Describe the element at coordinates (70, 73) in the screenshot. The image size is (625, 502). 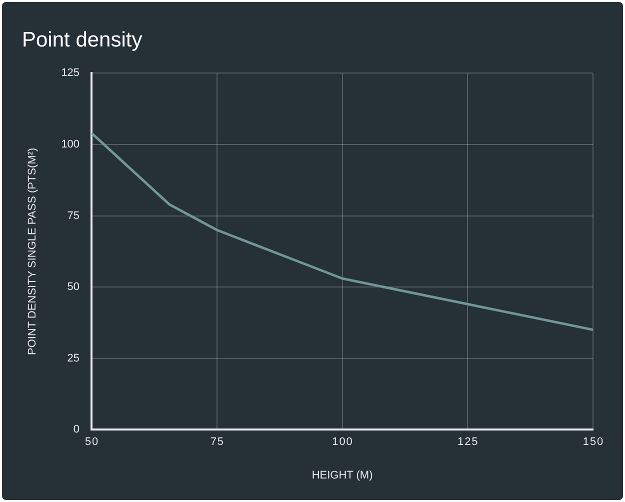
I see `y-tick-label: 125` at that location.